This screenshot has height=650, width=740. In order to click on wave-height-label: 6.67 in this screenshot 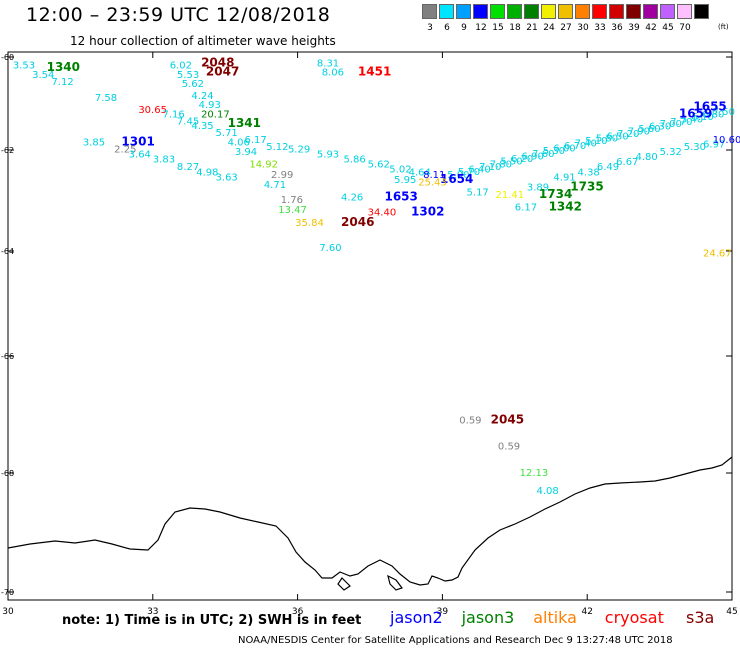, I will do `click(627, 162)`.